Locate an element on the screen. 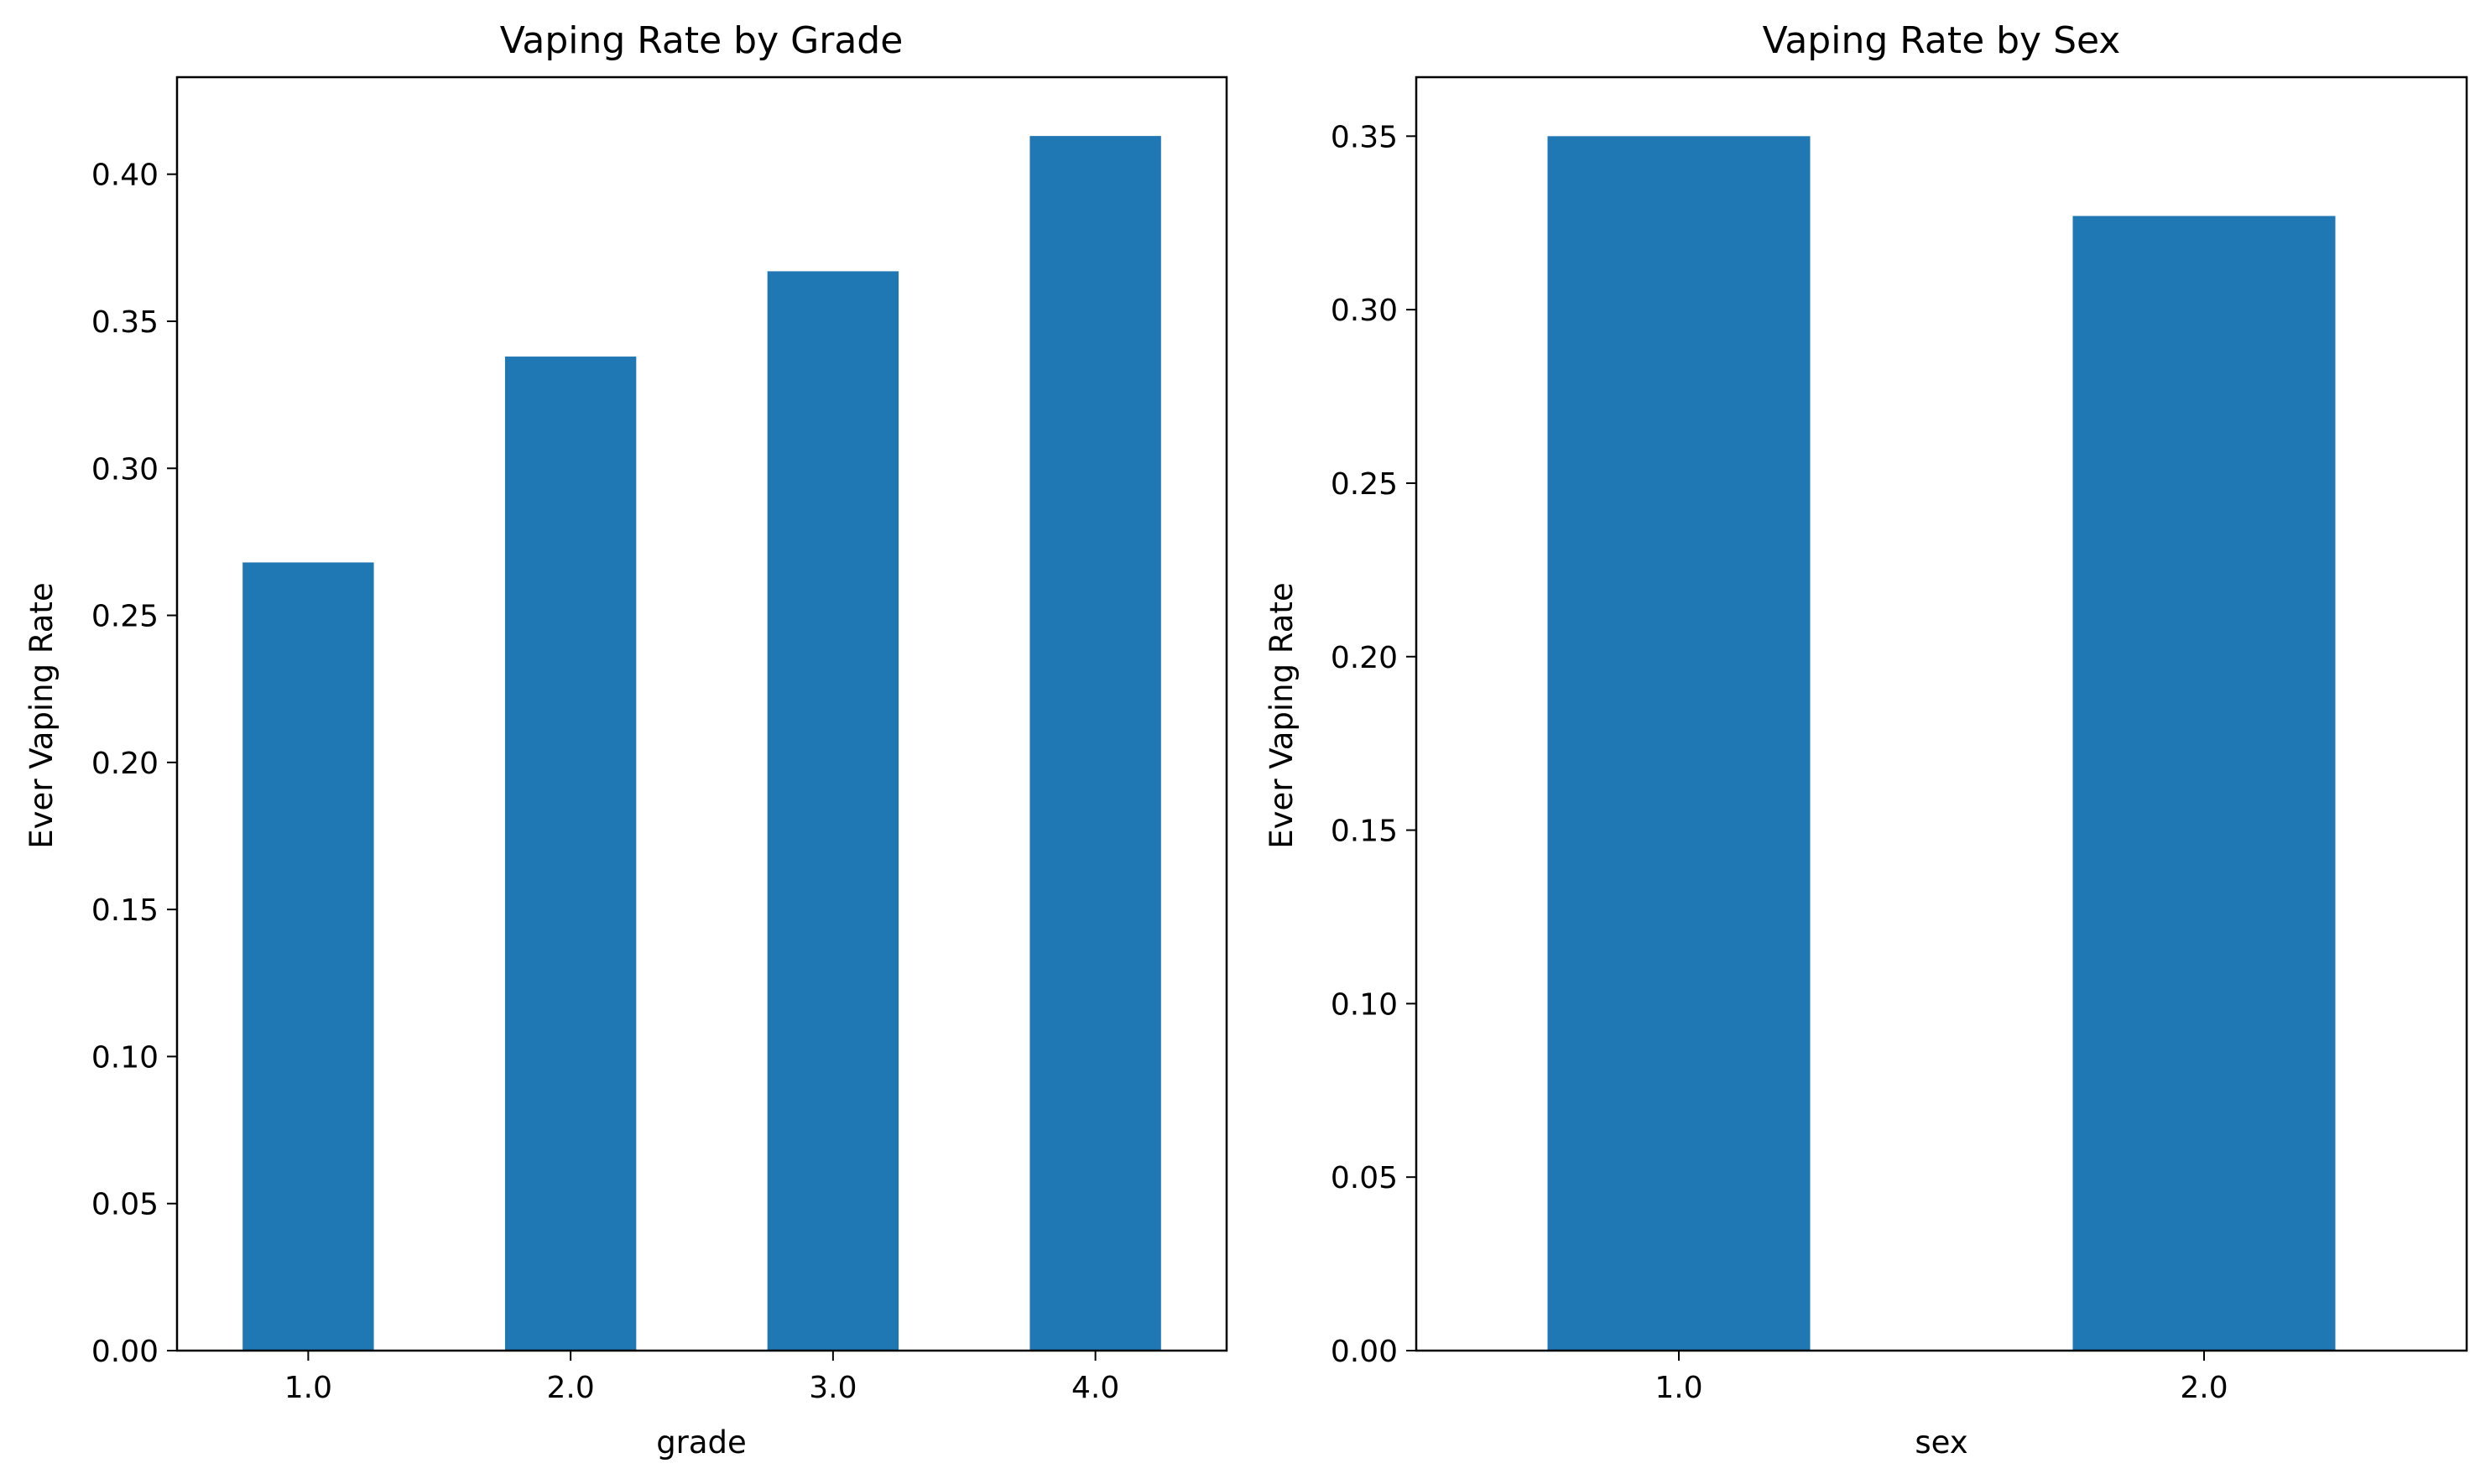 The image size is (2491, 1484). y-tick-label: 0.40 is located at coordinates (125, 176).